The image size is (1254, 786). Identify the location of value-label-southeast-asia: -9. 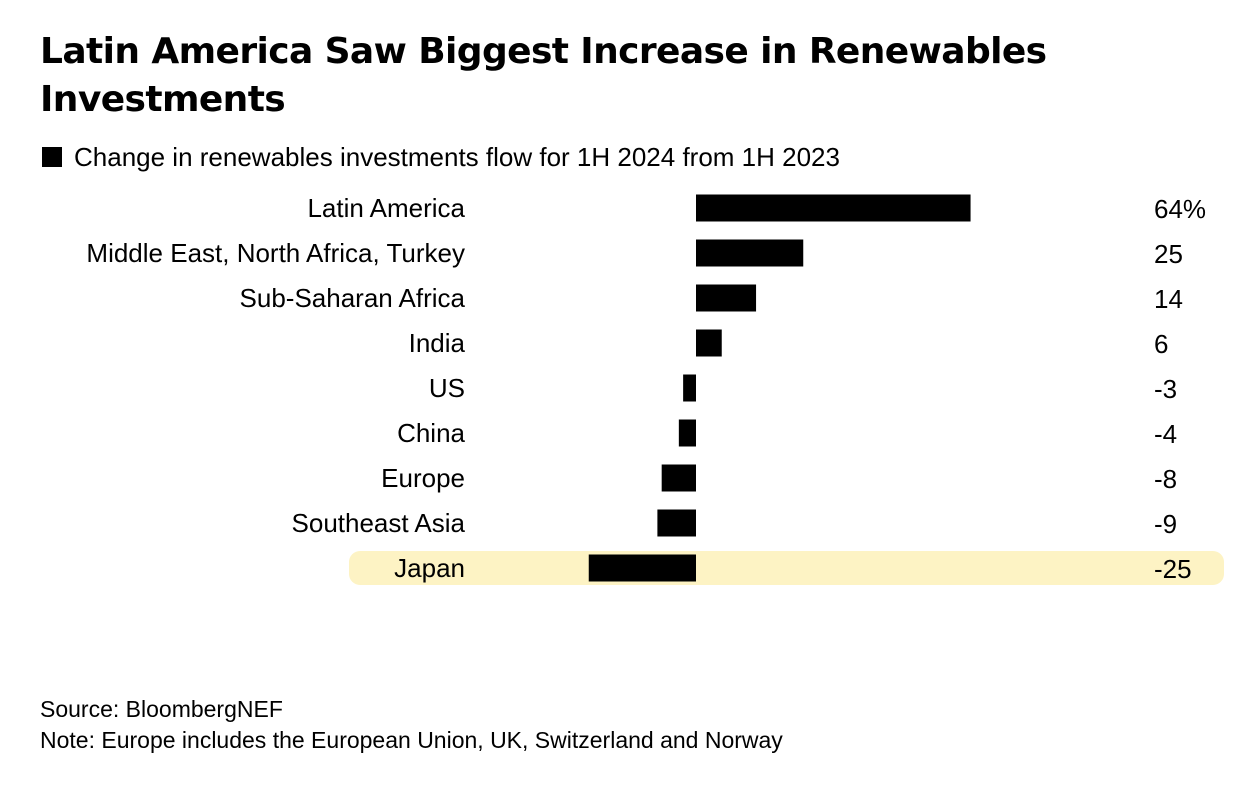
(1165, 524).